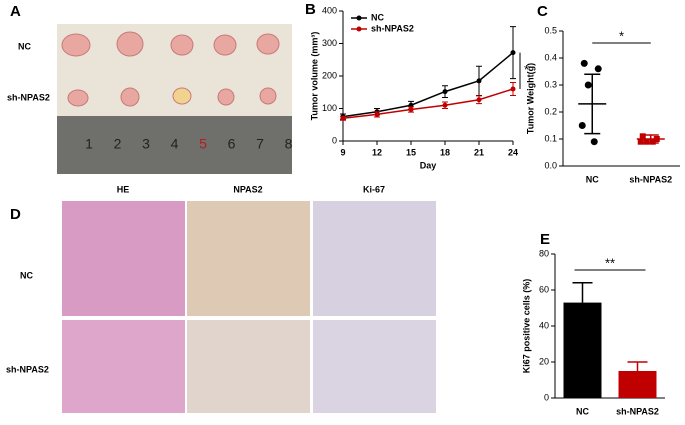 This screenshot has width=685, height=425. I want to click on ruler-number: 5, so click(203, 144).